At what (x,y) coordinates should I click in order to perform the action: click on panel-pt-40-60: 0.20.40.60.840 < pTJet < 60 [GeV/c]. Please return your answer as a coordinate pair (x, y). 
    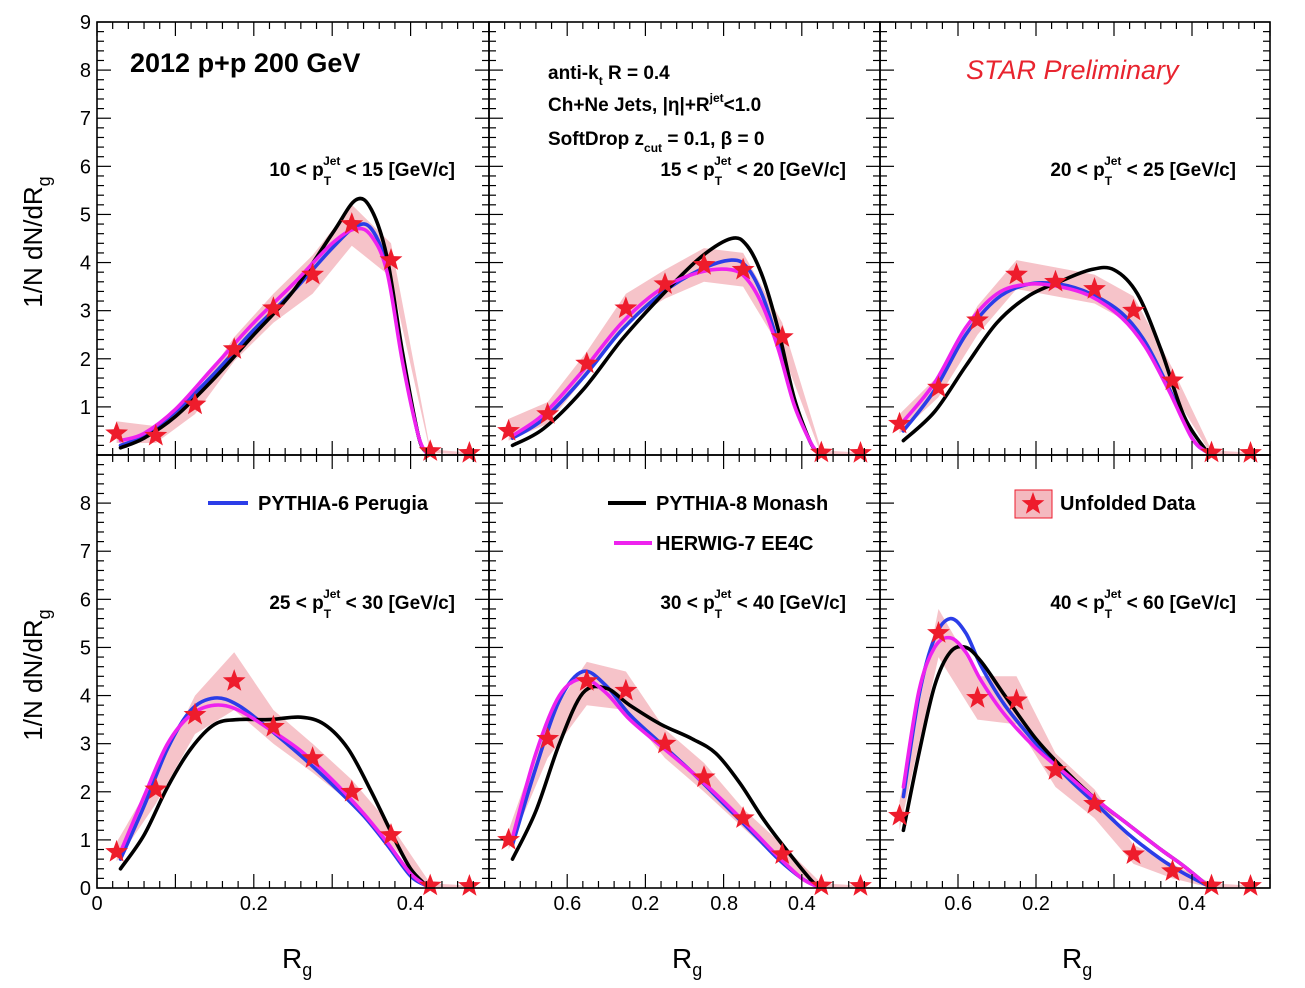
    Looking at the image, I should click on (1075, 684).